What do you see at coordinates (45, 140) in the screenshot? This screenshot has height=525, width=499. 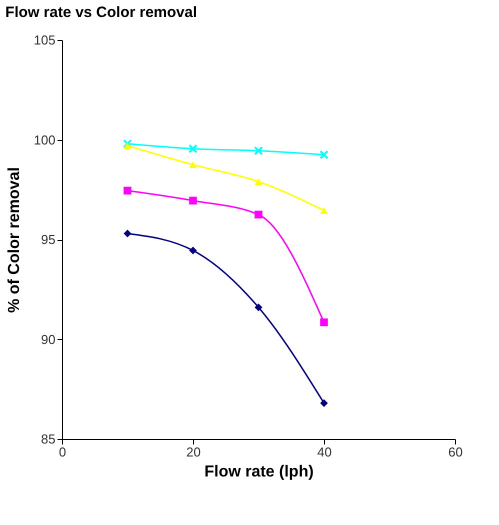 I see `y-tick-label: 100` at bounding box center [45, 140].